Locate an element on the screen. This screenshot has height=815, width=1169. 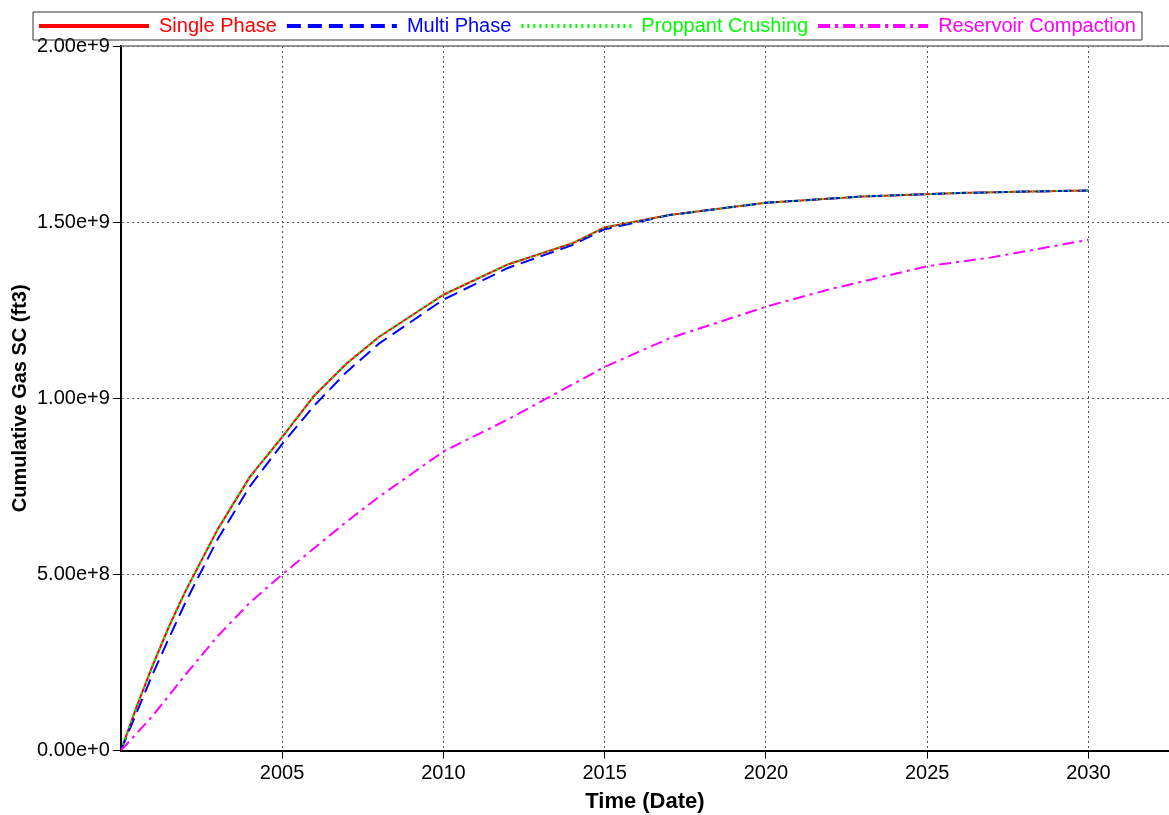
x-tick-label: 2030 is located at coordinates (1088, 772).